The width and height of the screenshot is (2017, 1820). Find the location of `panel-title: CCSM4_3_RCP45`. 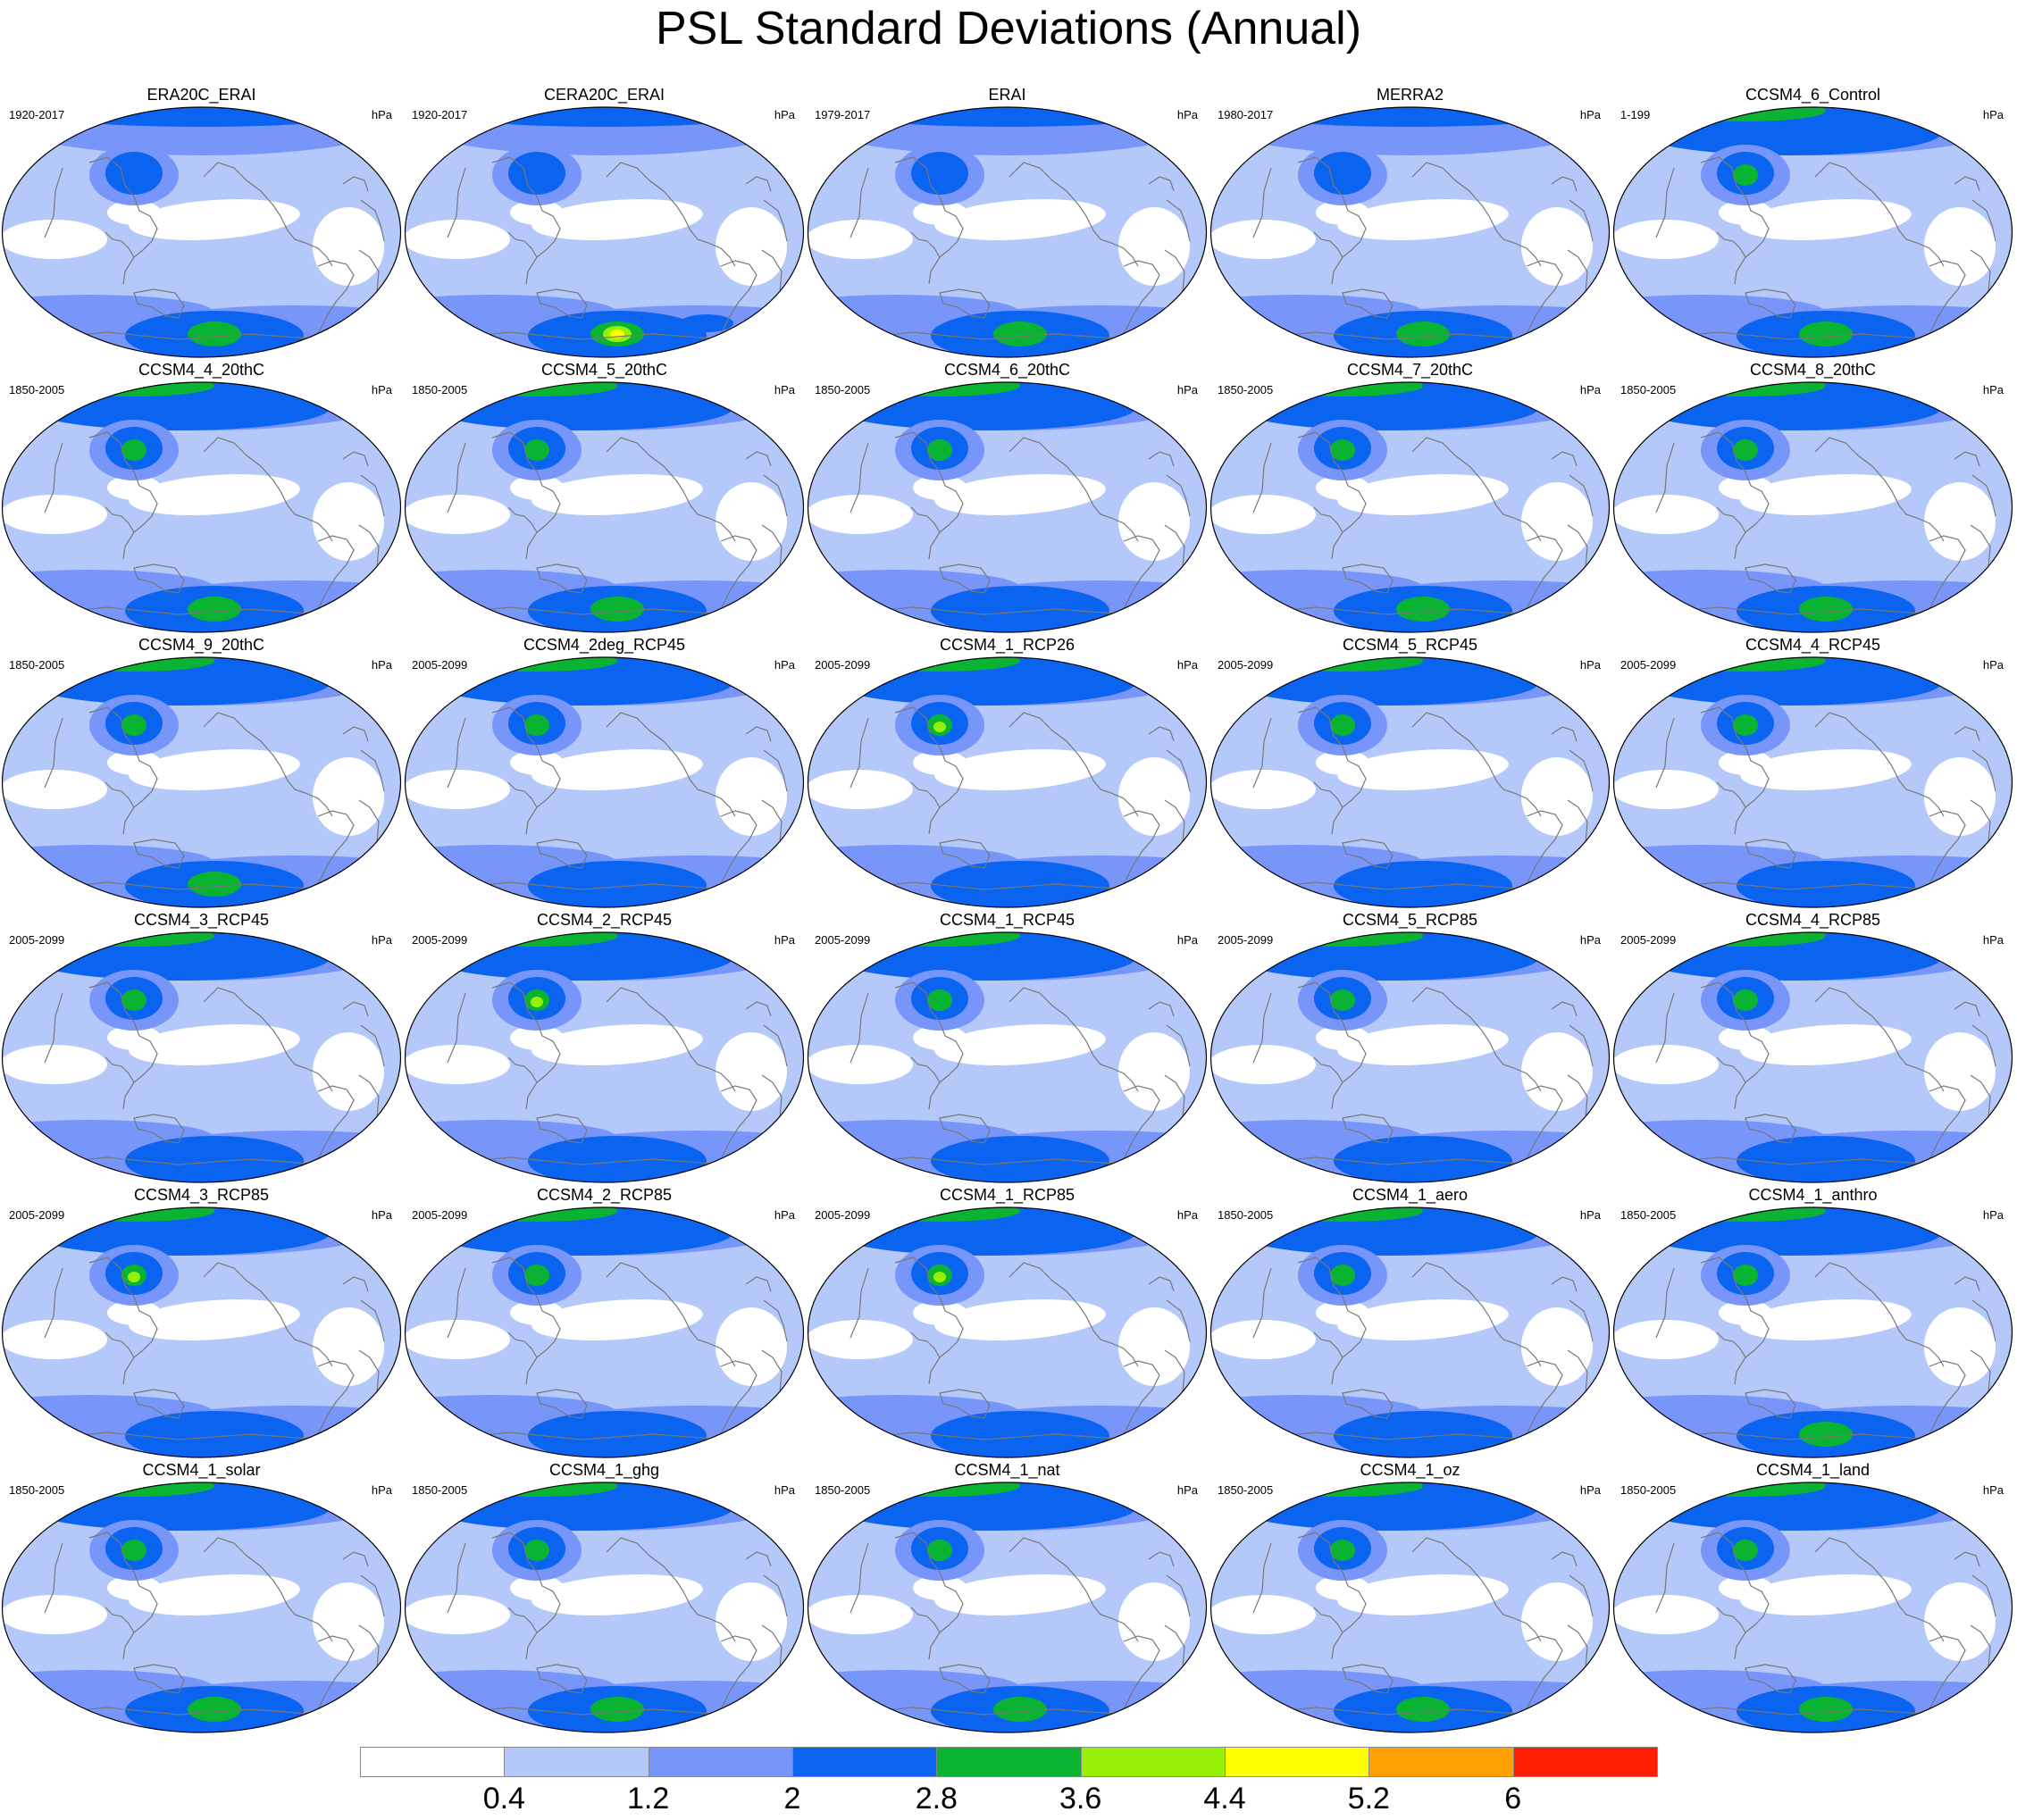

panel-title: CCSM4_3_RCP45 is located at coordinates (201, 920).